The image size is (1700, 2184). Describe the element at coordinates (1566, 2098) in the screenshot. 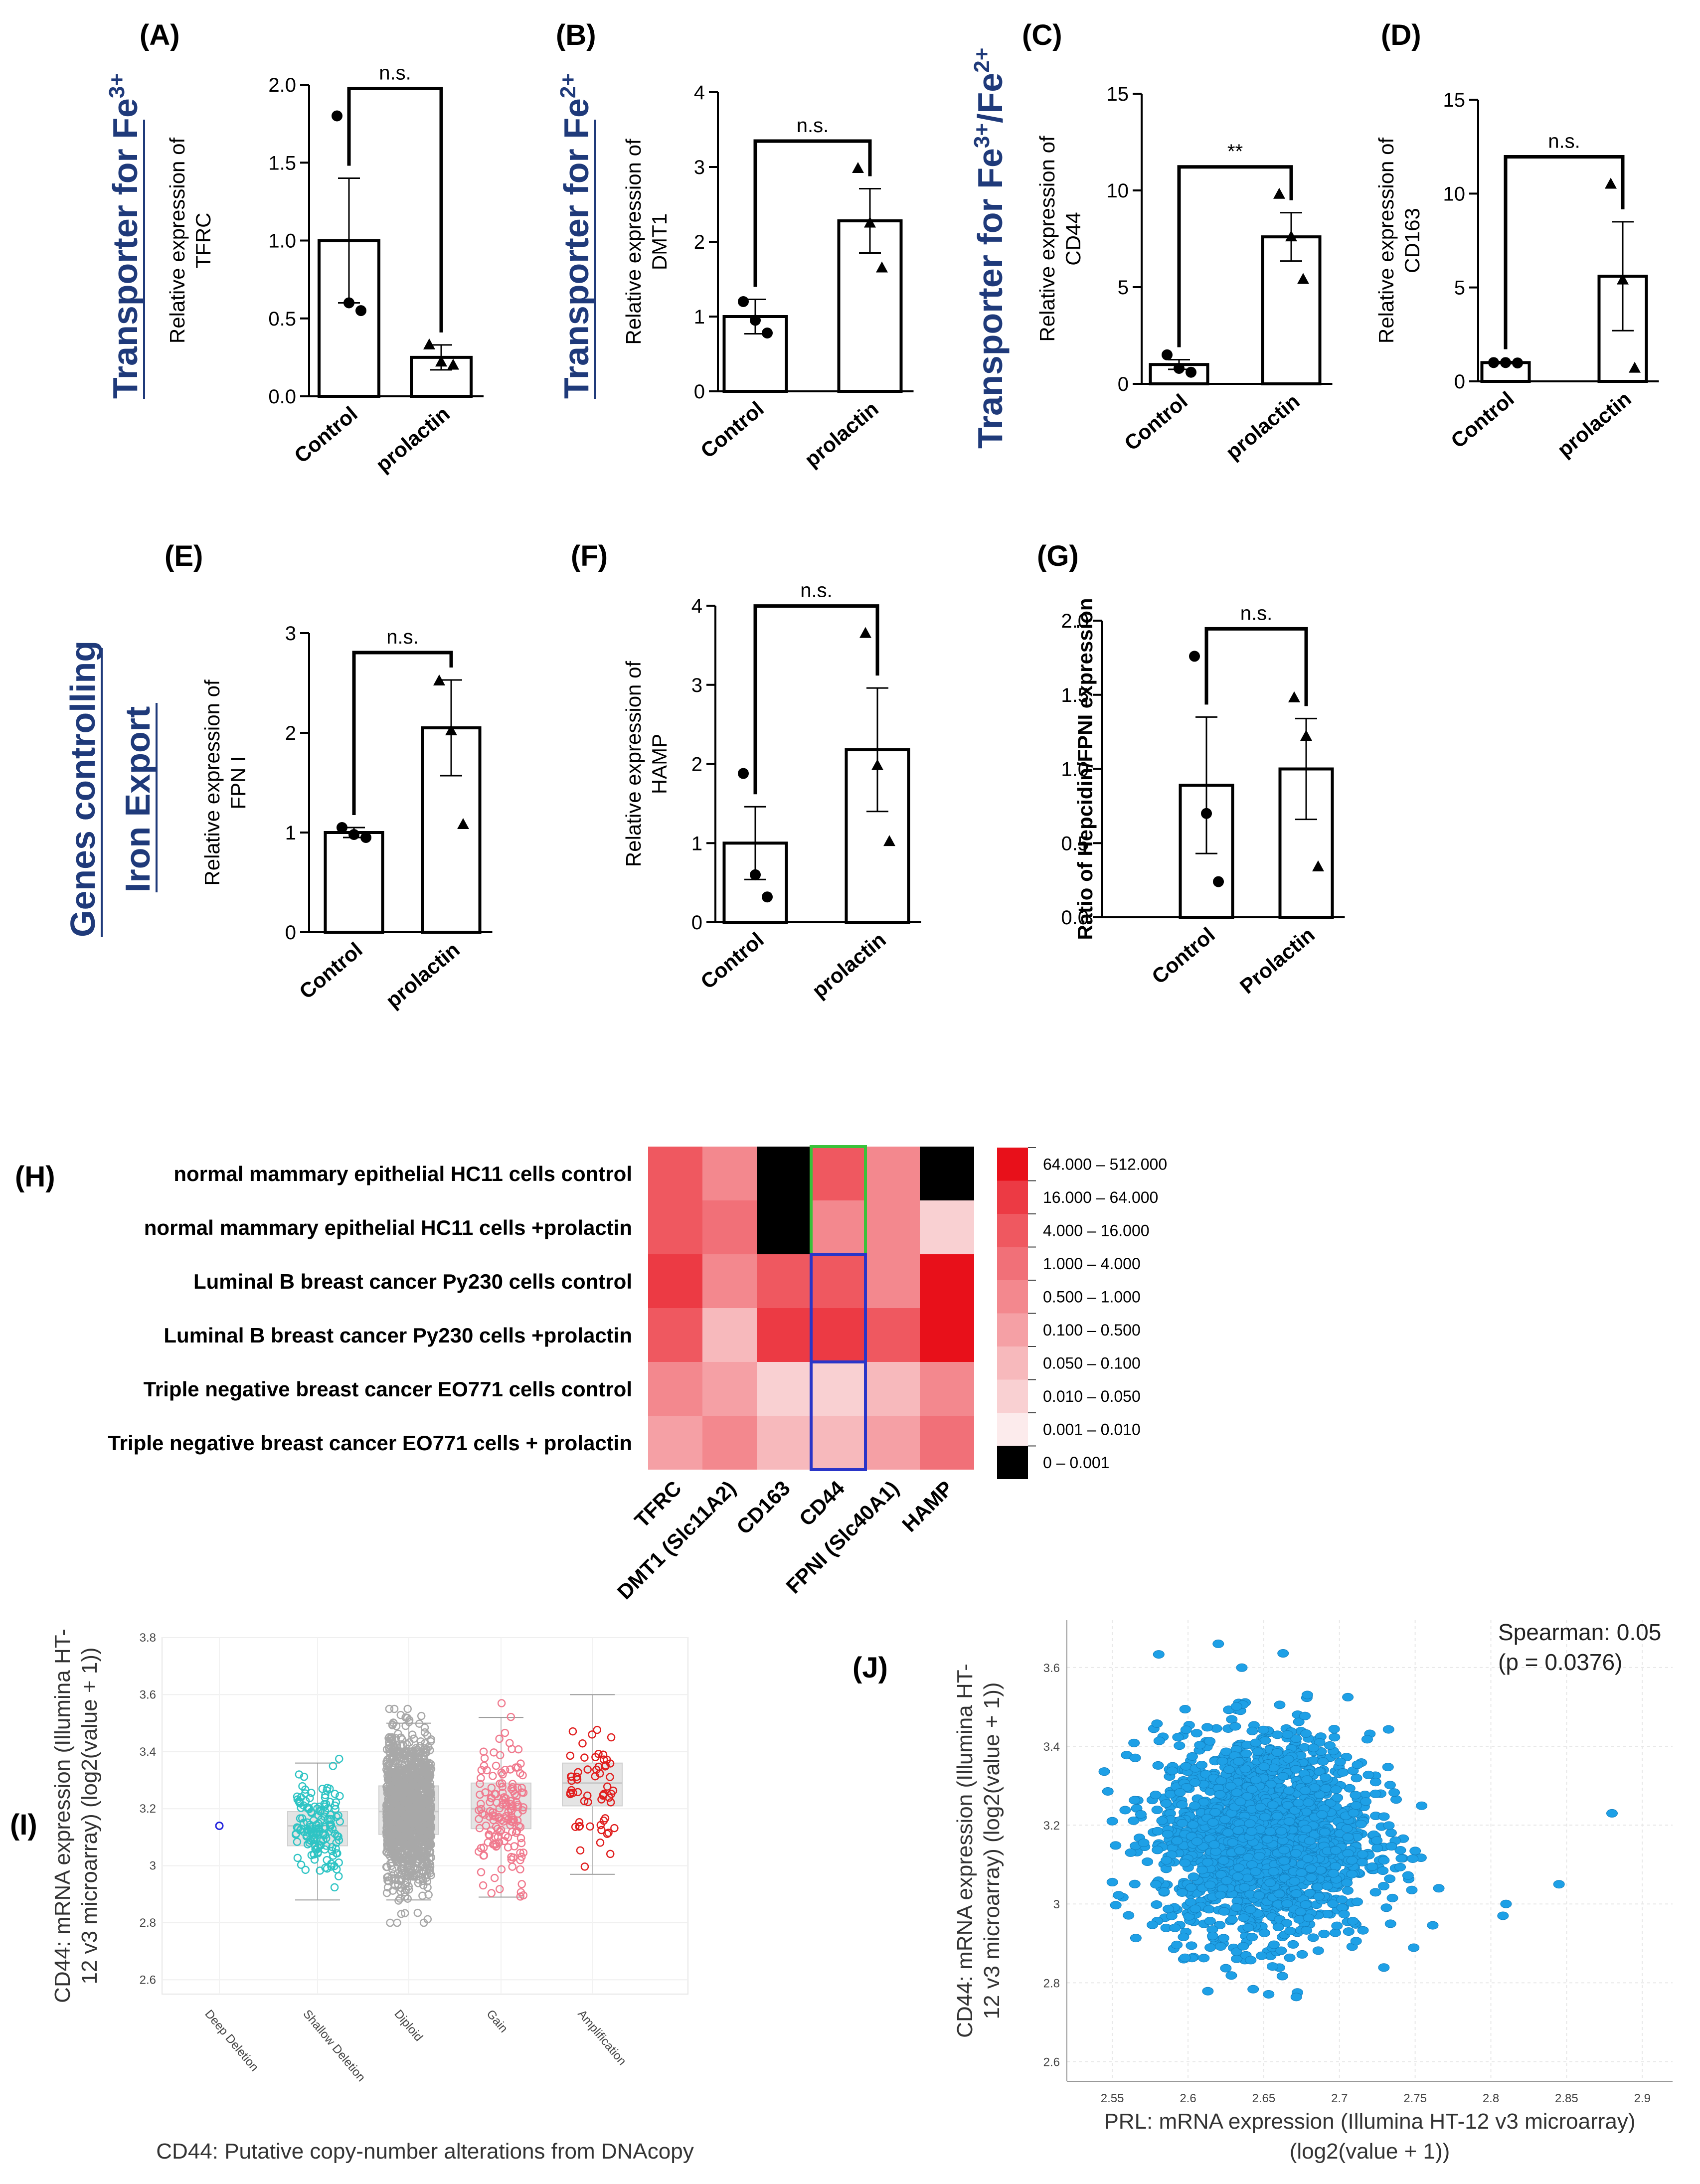

I see `x-tick-label: 2.85` at that location.